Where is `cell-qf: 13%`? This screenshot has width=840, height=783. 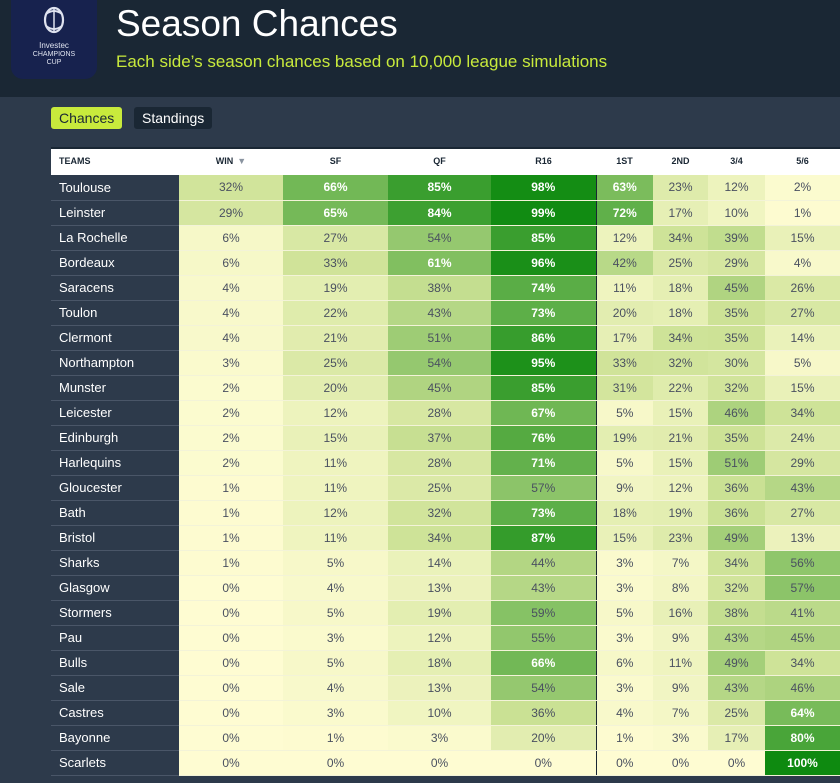
cell-qf: 13% is located at coordinates (439, 688).